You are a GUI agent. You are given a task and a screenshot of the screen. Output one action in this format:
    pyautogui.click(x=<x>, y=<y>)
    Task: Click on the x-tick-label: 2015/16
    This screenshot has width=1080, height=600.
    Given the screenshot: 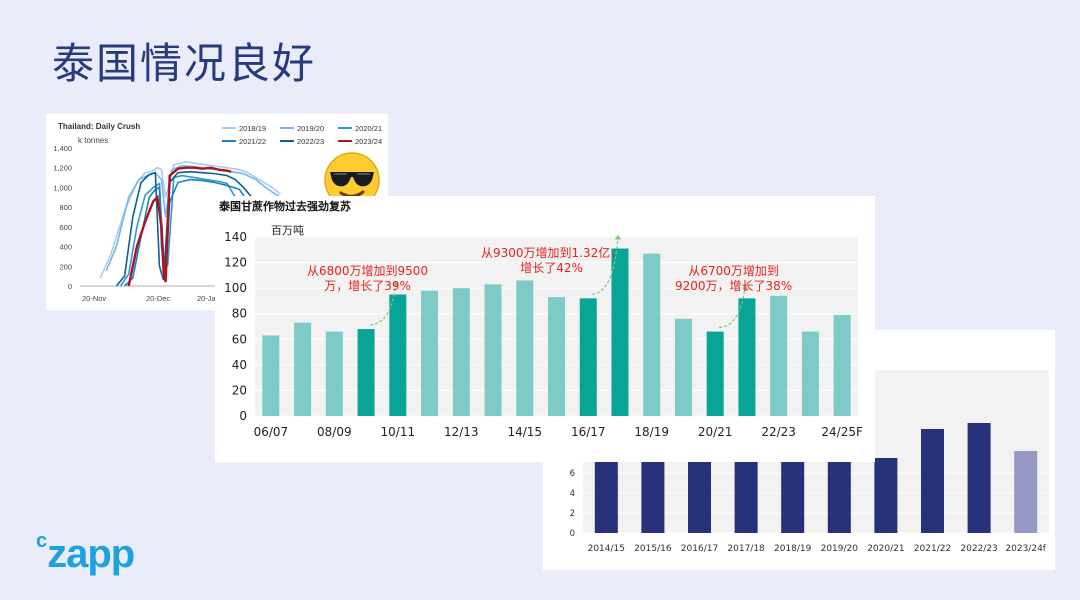 What is the action you would take?
    pyautogui.click(x=653, y=549)
    